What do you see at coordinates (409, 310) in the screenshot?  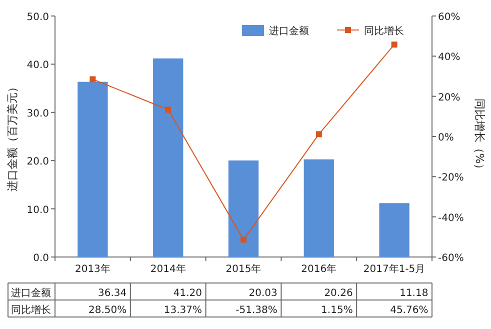 I see `data-label: 45.76%` at bounding box center [409, 310].